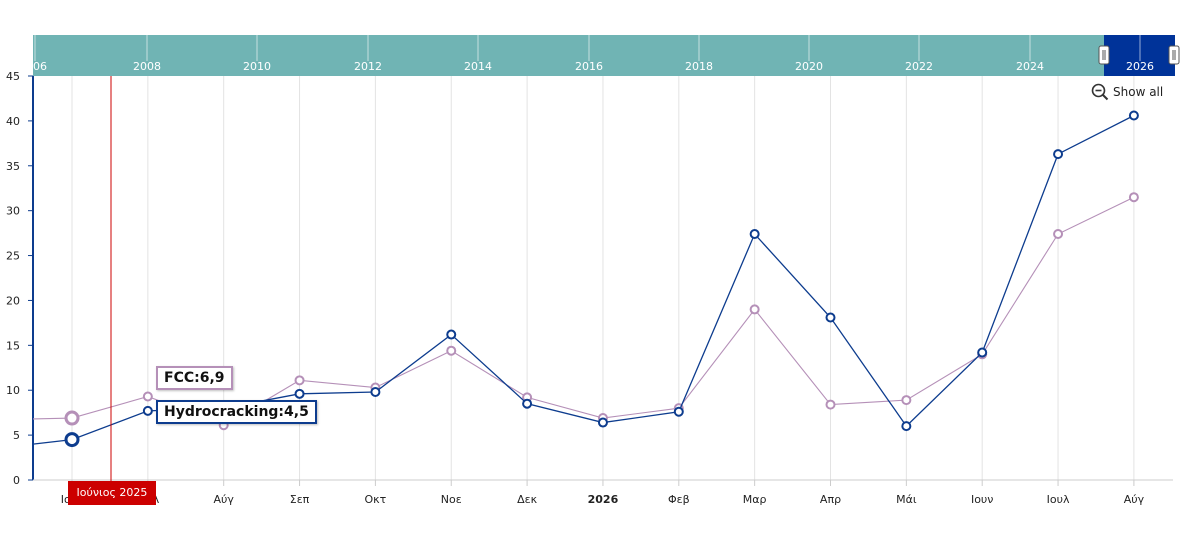  Describe the element at coordinates (19, 278) in the screenshot. I see `y-axis-ticks: 0 5 10 15 20 25 30 35 40 45` at that location.